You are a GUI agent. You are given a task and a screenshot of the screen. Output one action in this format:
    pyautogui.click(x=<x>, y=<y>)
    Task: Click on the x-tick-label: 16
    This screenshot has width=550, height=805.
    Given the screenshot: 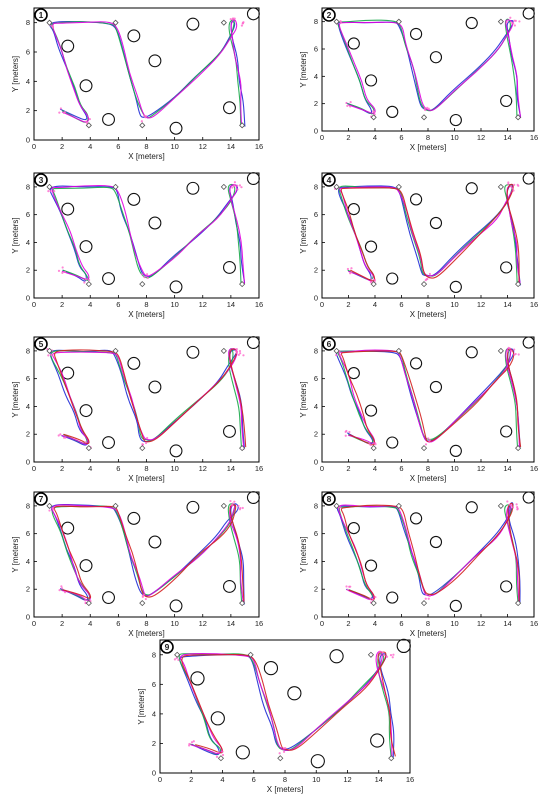 What is the action you would take?
    pyautogui.click(x=259, y=623)
    